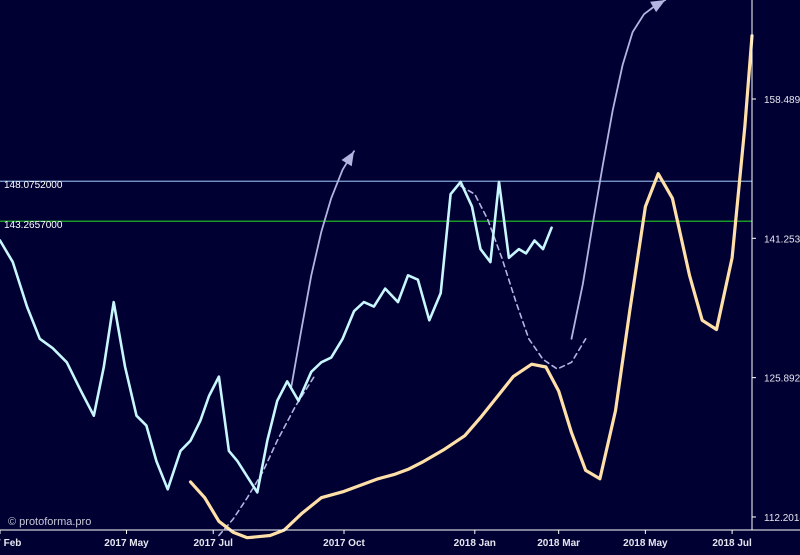  What do you see at coordinates (782, 239) in the screenshot?
I see `y-tick-label: 141.2538` at bounding box center [782, 239].